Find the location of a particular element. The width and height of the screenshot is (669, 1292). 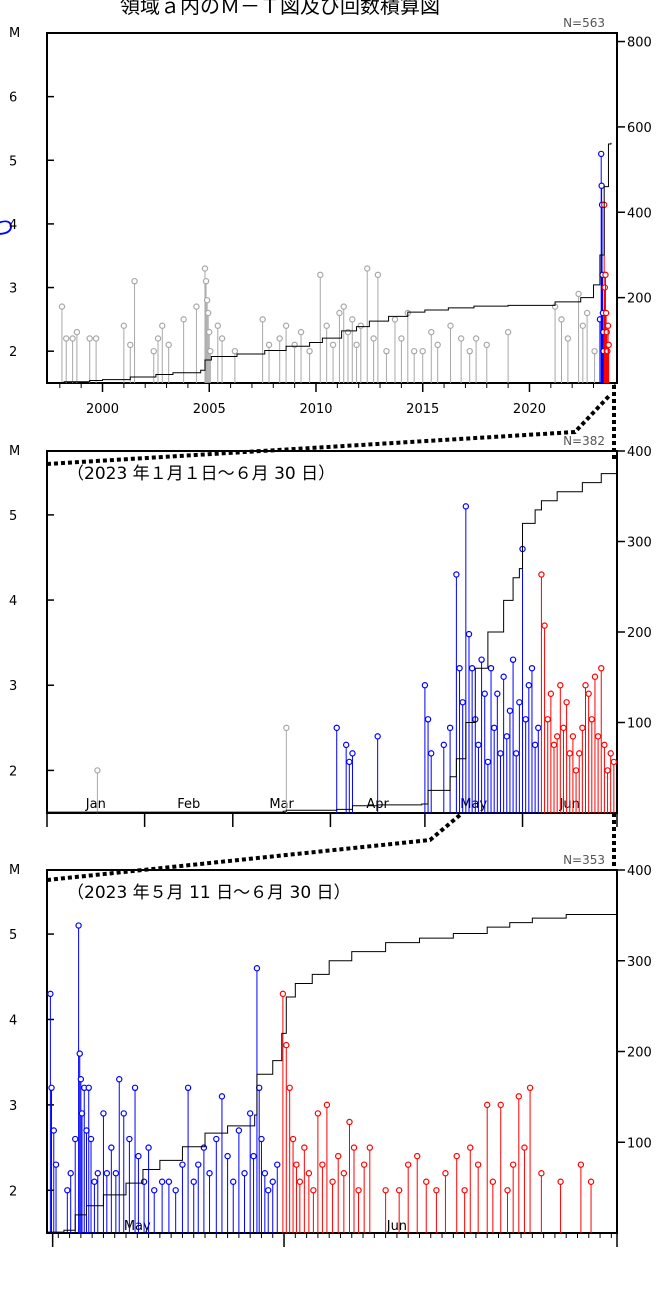

y2-tick-label: 400 is located at coordinates (639, 871).